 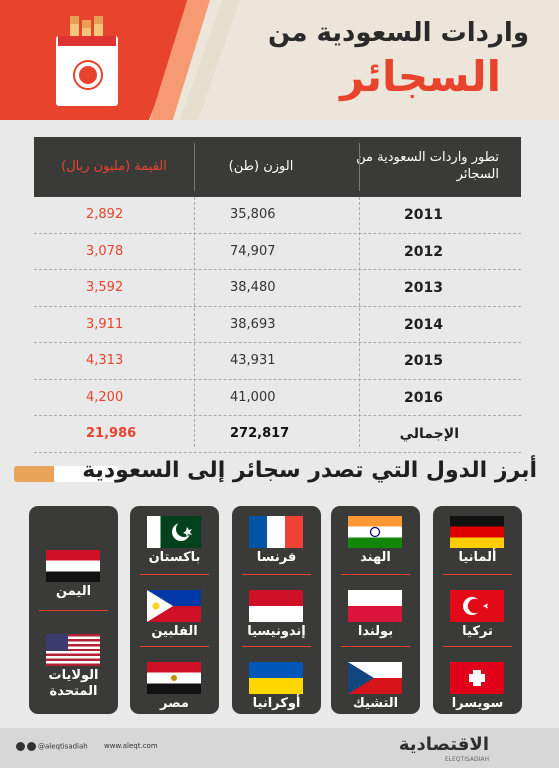 What do you see at coordinates (114, 166) in the screenshot?
I see `header-value: القيمة (مليون ريال)` at bounding box center [114, 166].